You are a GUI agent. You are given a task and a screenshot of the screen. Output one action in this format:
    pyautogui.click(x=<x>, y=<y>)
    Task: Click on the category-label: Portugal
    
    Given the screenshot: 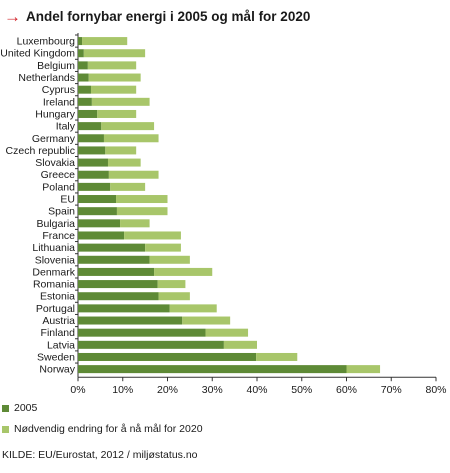 What is the action you would take?
    pyautogui.click(x=55, y=309)
    